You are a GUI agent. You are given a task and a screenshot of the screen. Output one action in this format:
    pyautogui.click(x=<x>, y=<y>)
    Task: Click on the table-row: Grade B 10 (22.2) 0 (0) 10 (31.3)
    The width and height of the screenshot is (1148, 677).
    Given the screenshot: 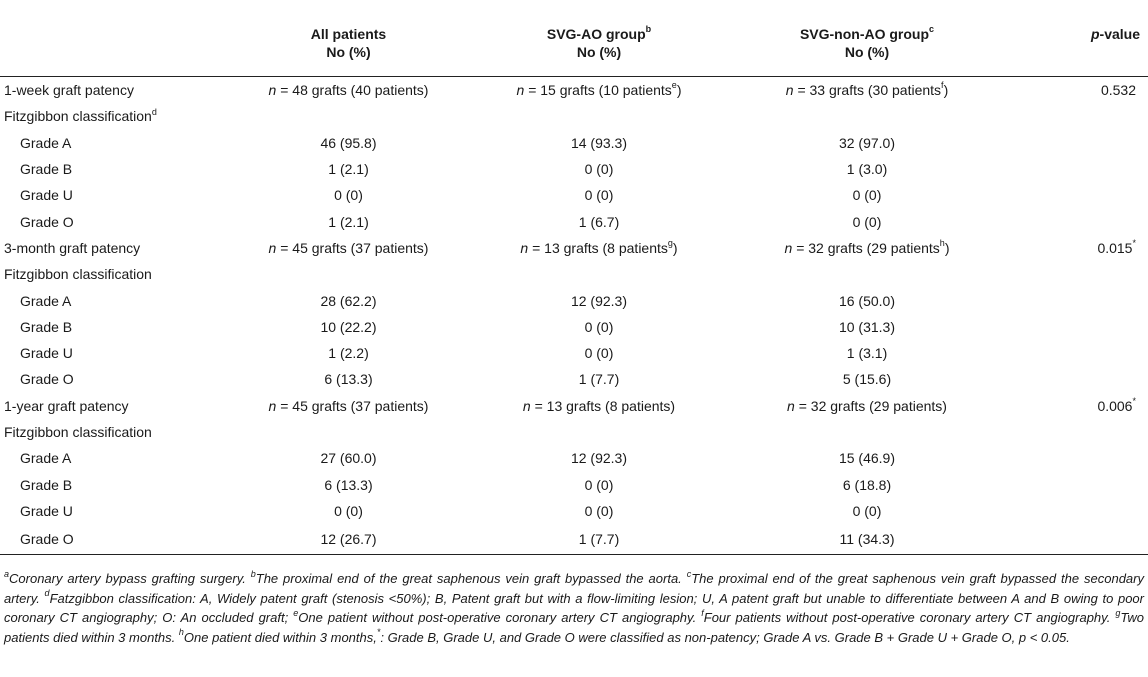 What is the action you would take?
    pyautogui.click(x=574, y=327)
    